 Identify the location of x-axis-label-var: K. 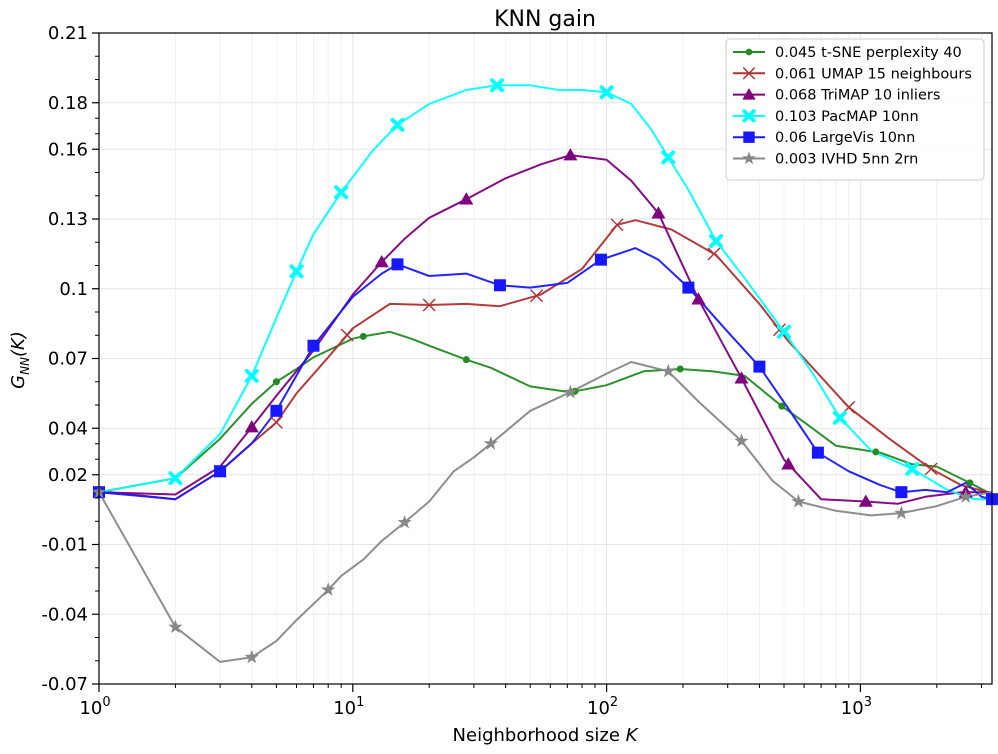
(632, 735).